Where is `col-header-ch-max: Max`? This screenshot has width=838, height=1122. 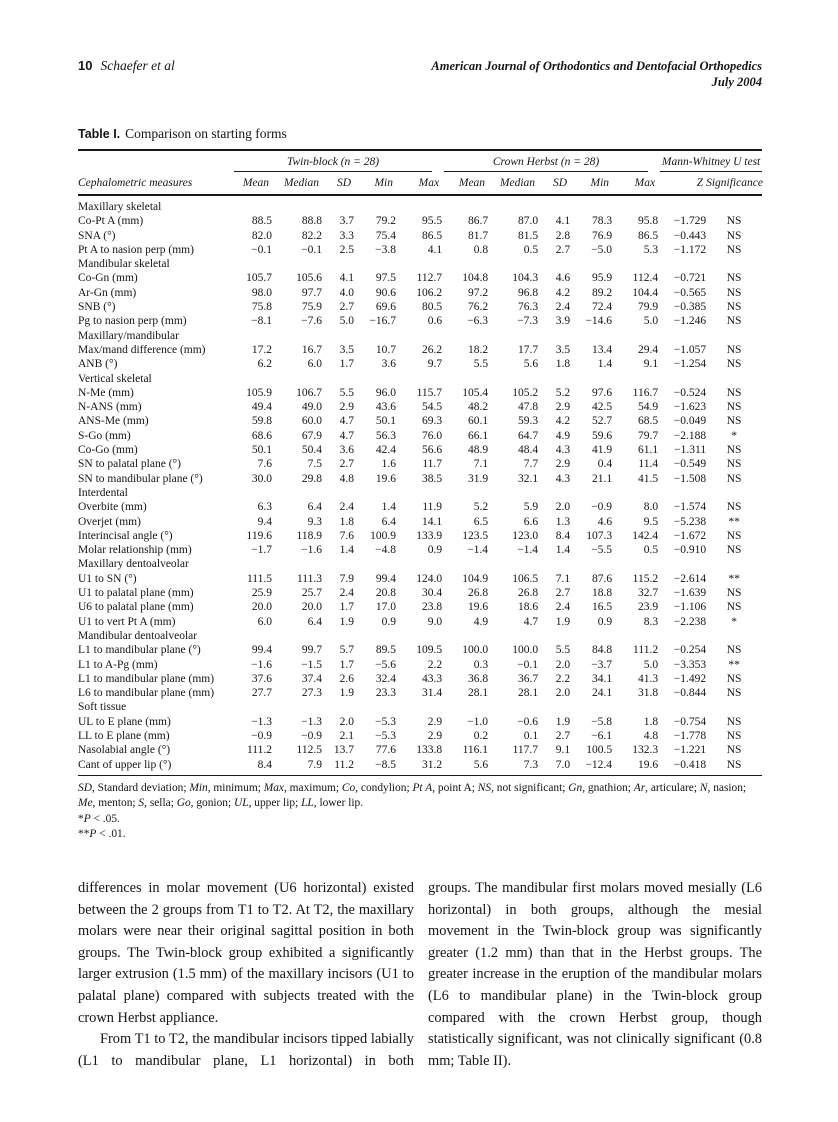
col-header-ch-max: Max is located at coordinates (635, 184).